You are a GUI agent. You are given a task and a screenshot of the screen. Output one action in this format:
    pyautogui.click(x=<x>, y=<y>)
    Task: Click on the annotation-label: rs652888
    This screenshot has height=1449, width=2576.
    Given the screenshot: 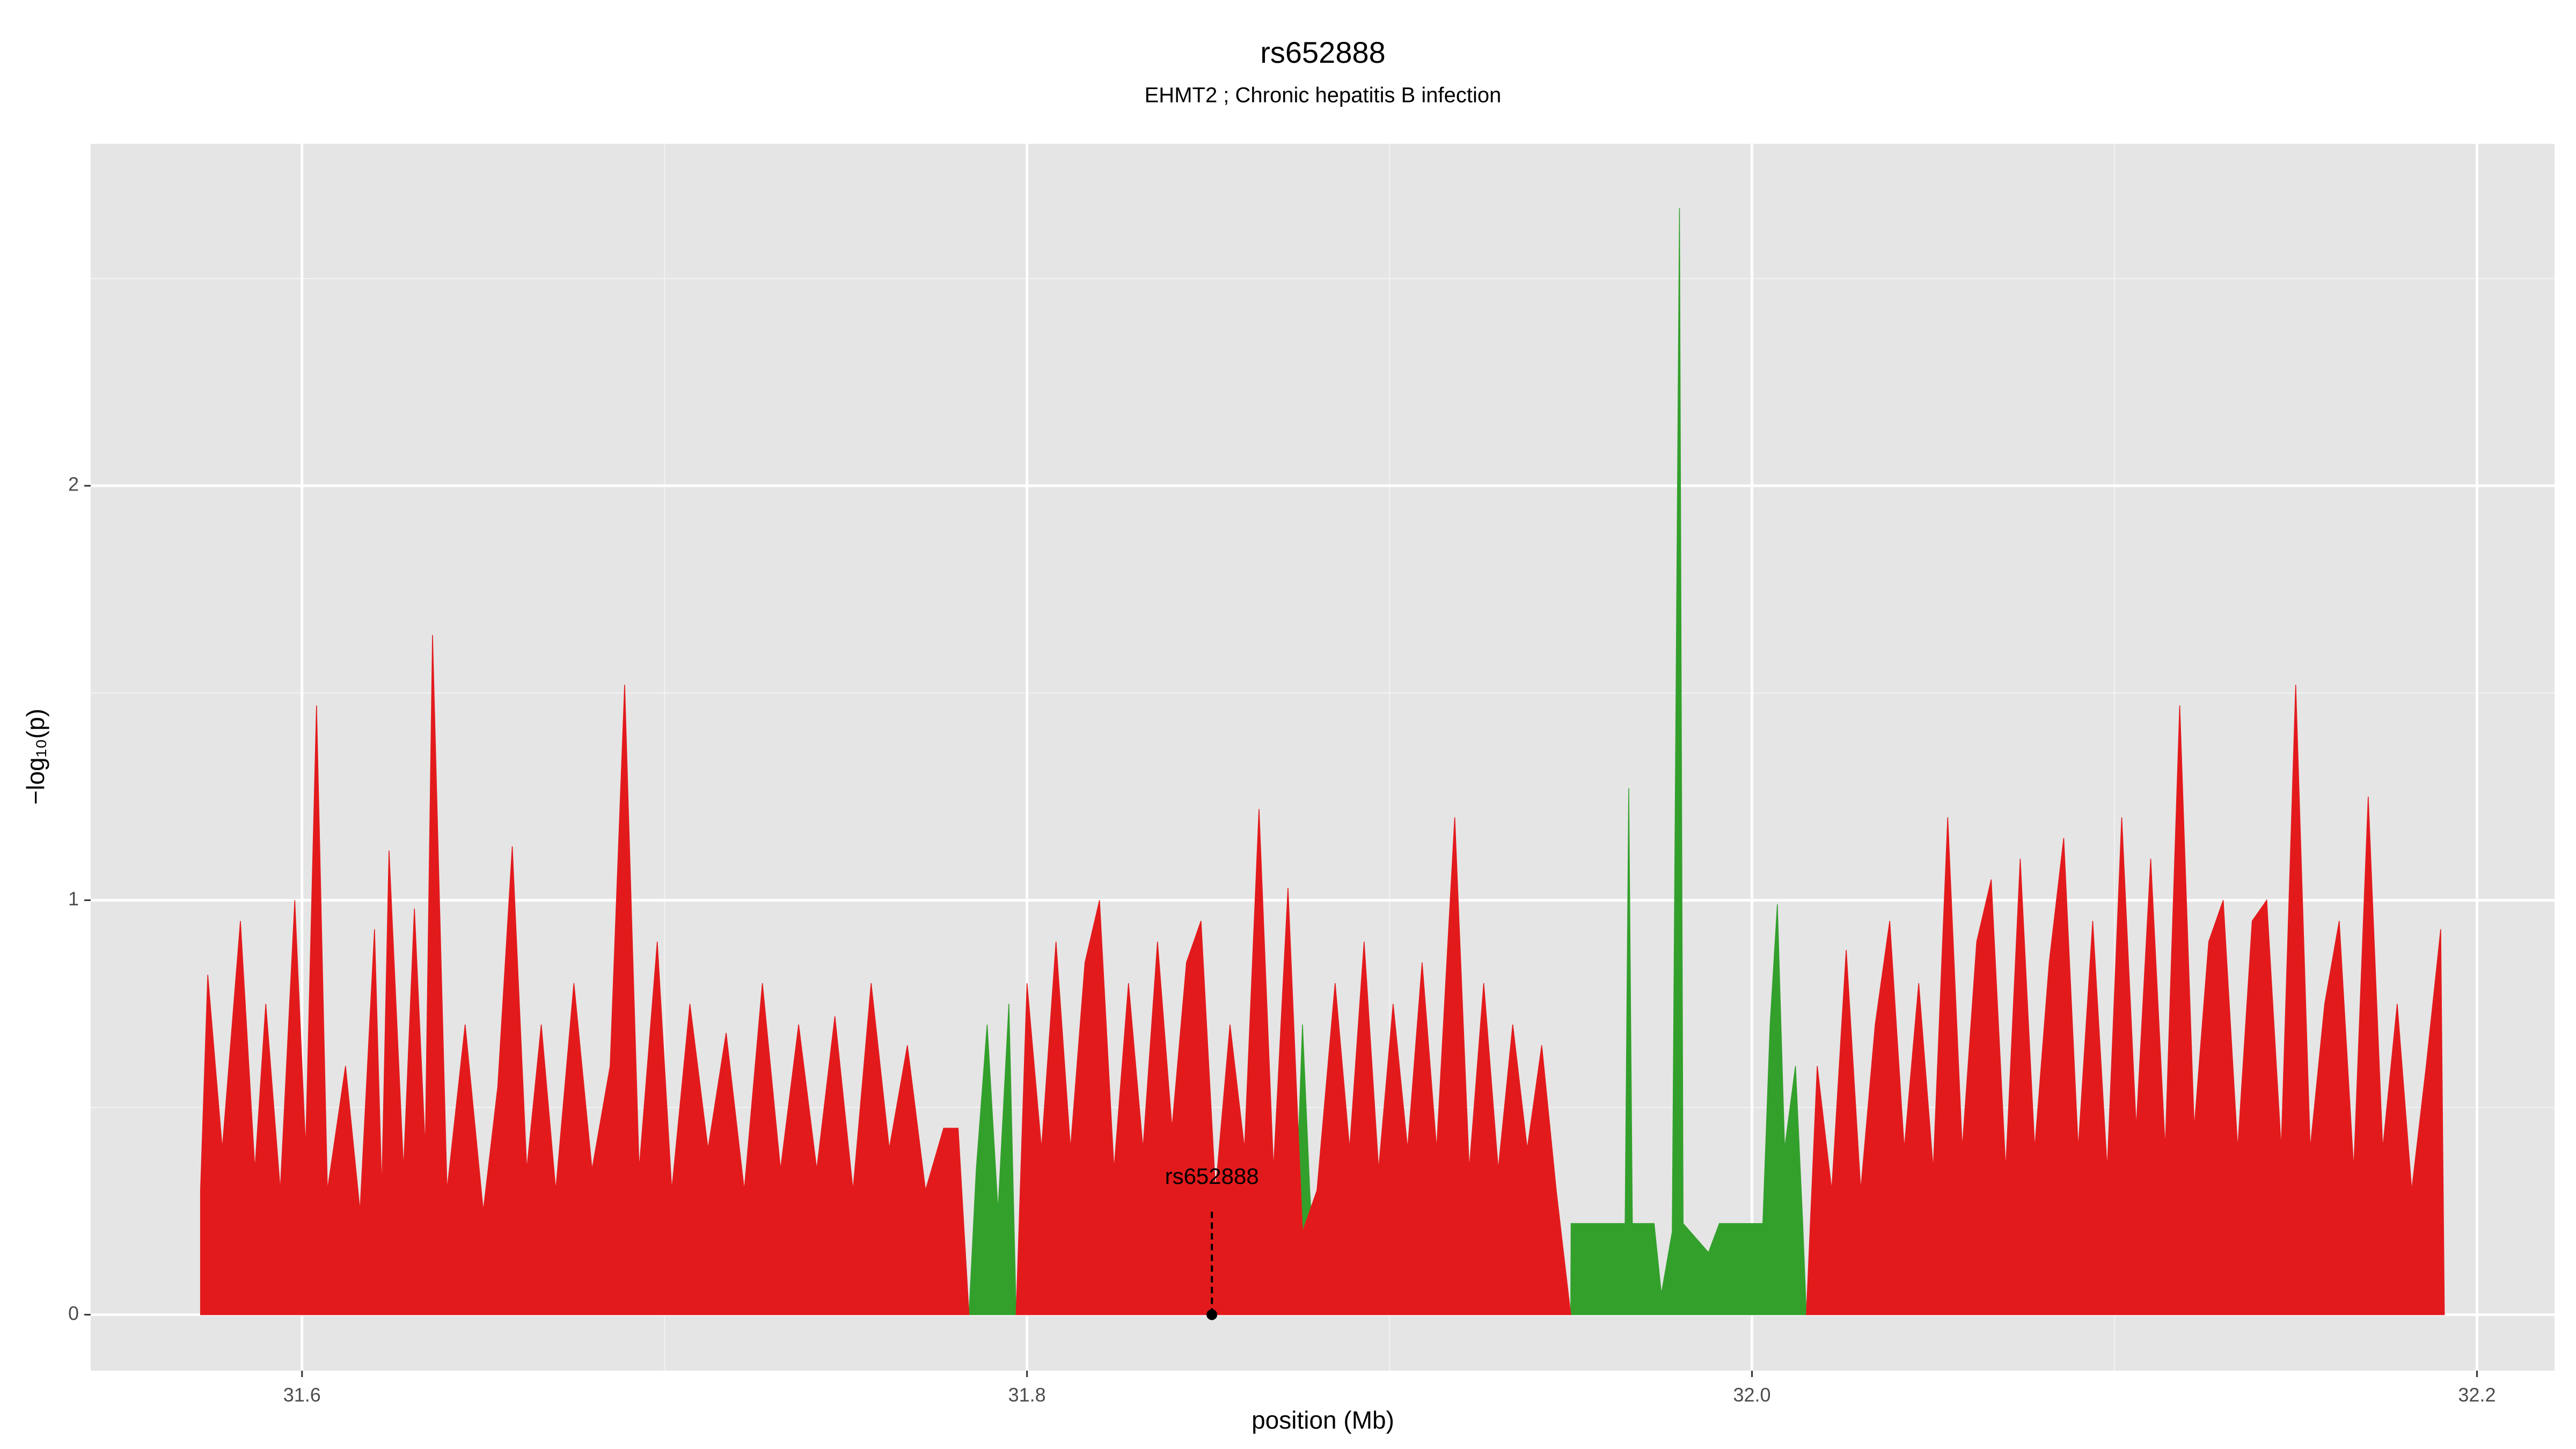 What is the action you would take?
    pyautogui.click(x=1212, y=1176)
    